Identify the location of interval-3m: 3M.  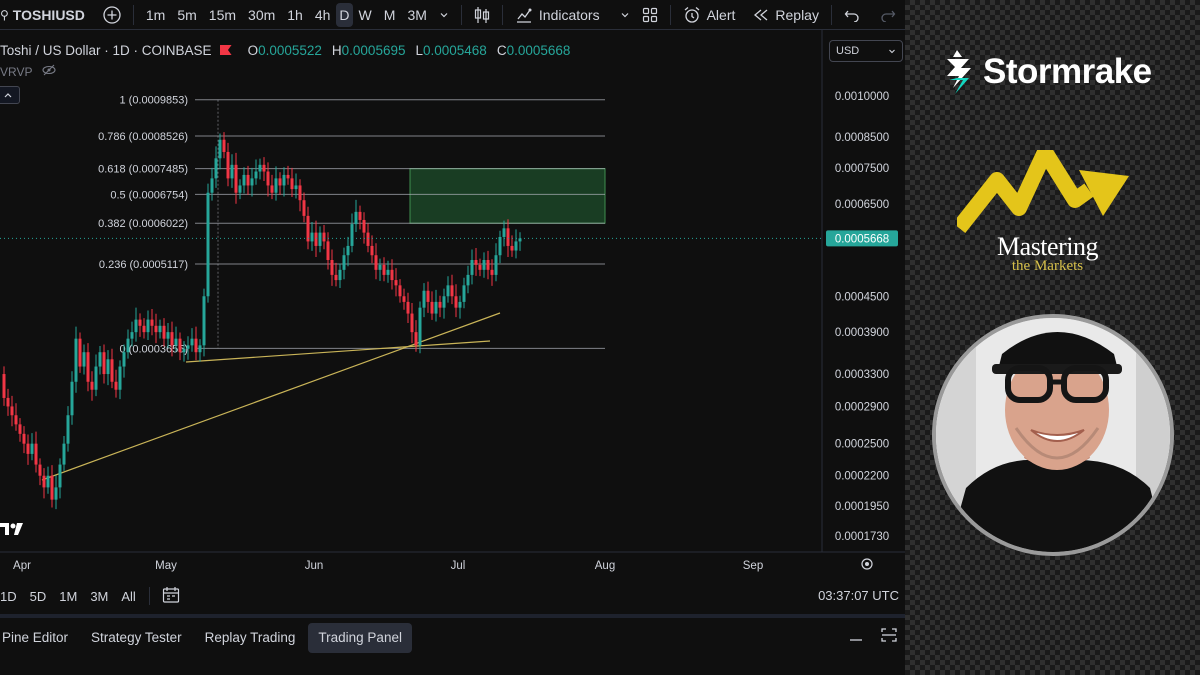
(417, 14).